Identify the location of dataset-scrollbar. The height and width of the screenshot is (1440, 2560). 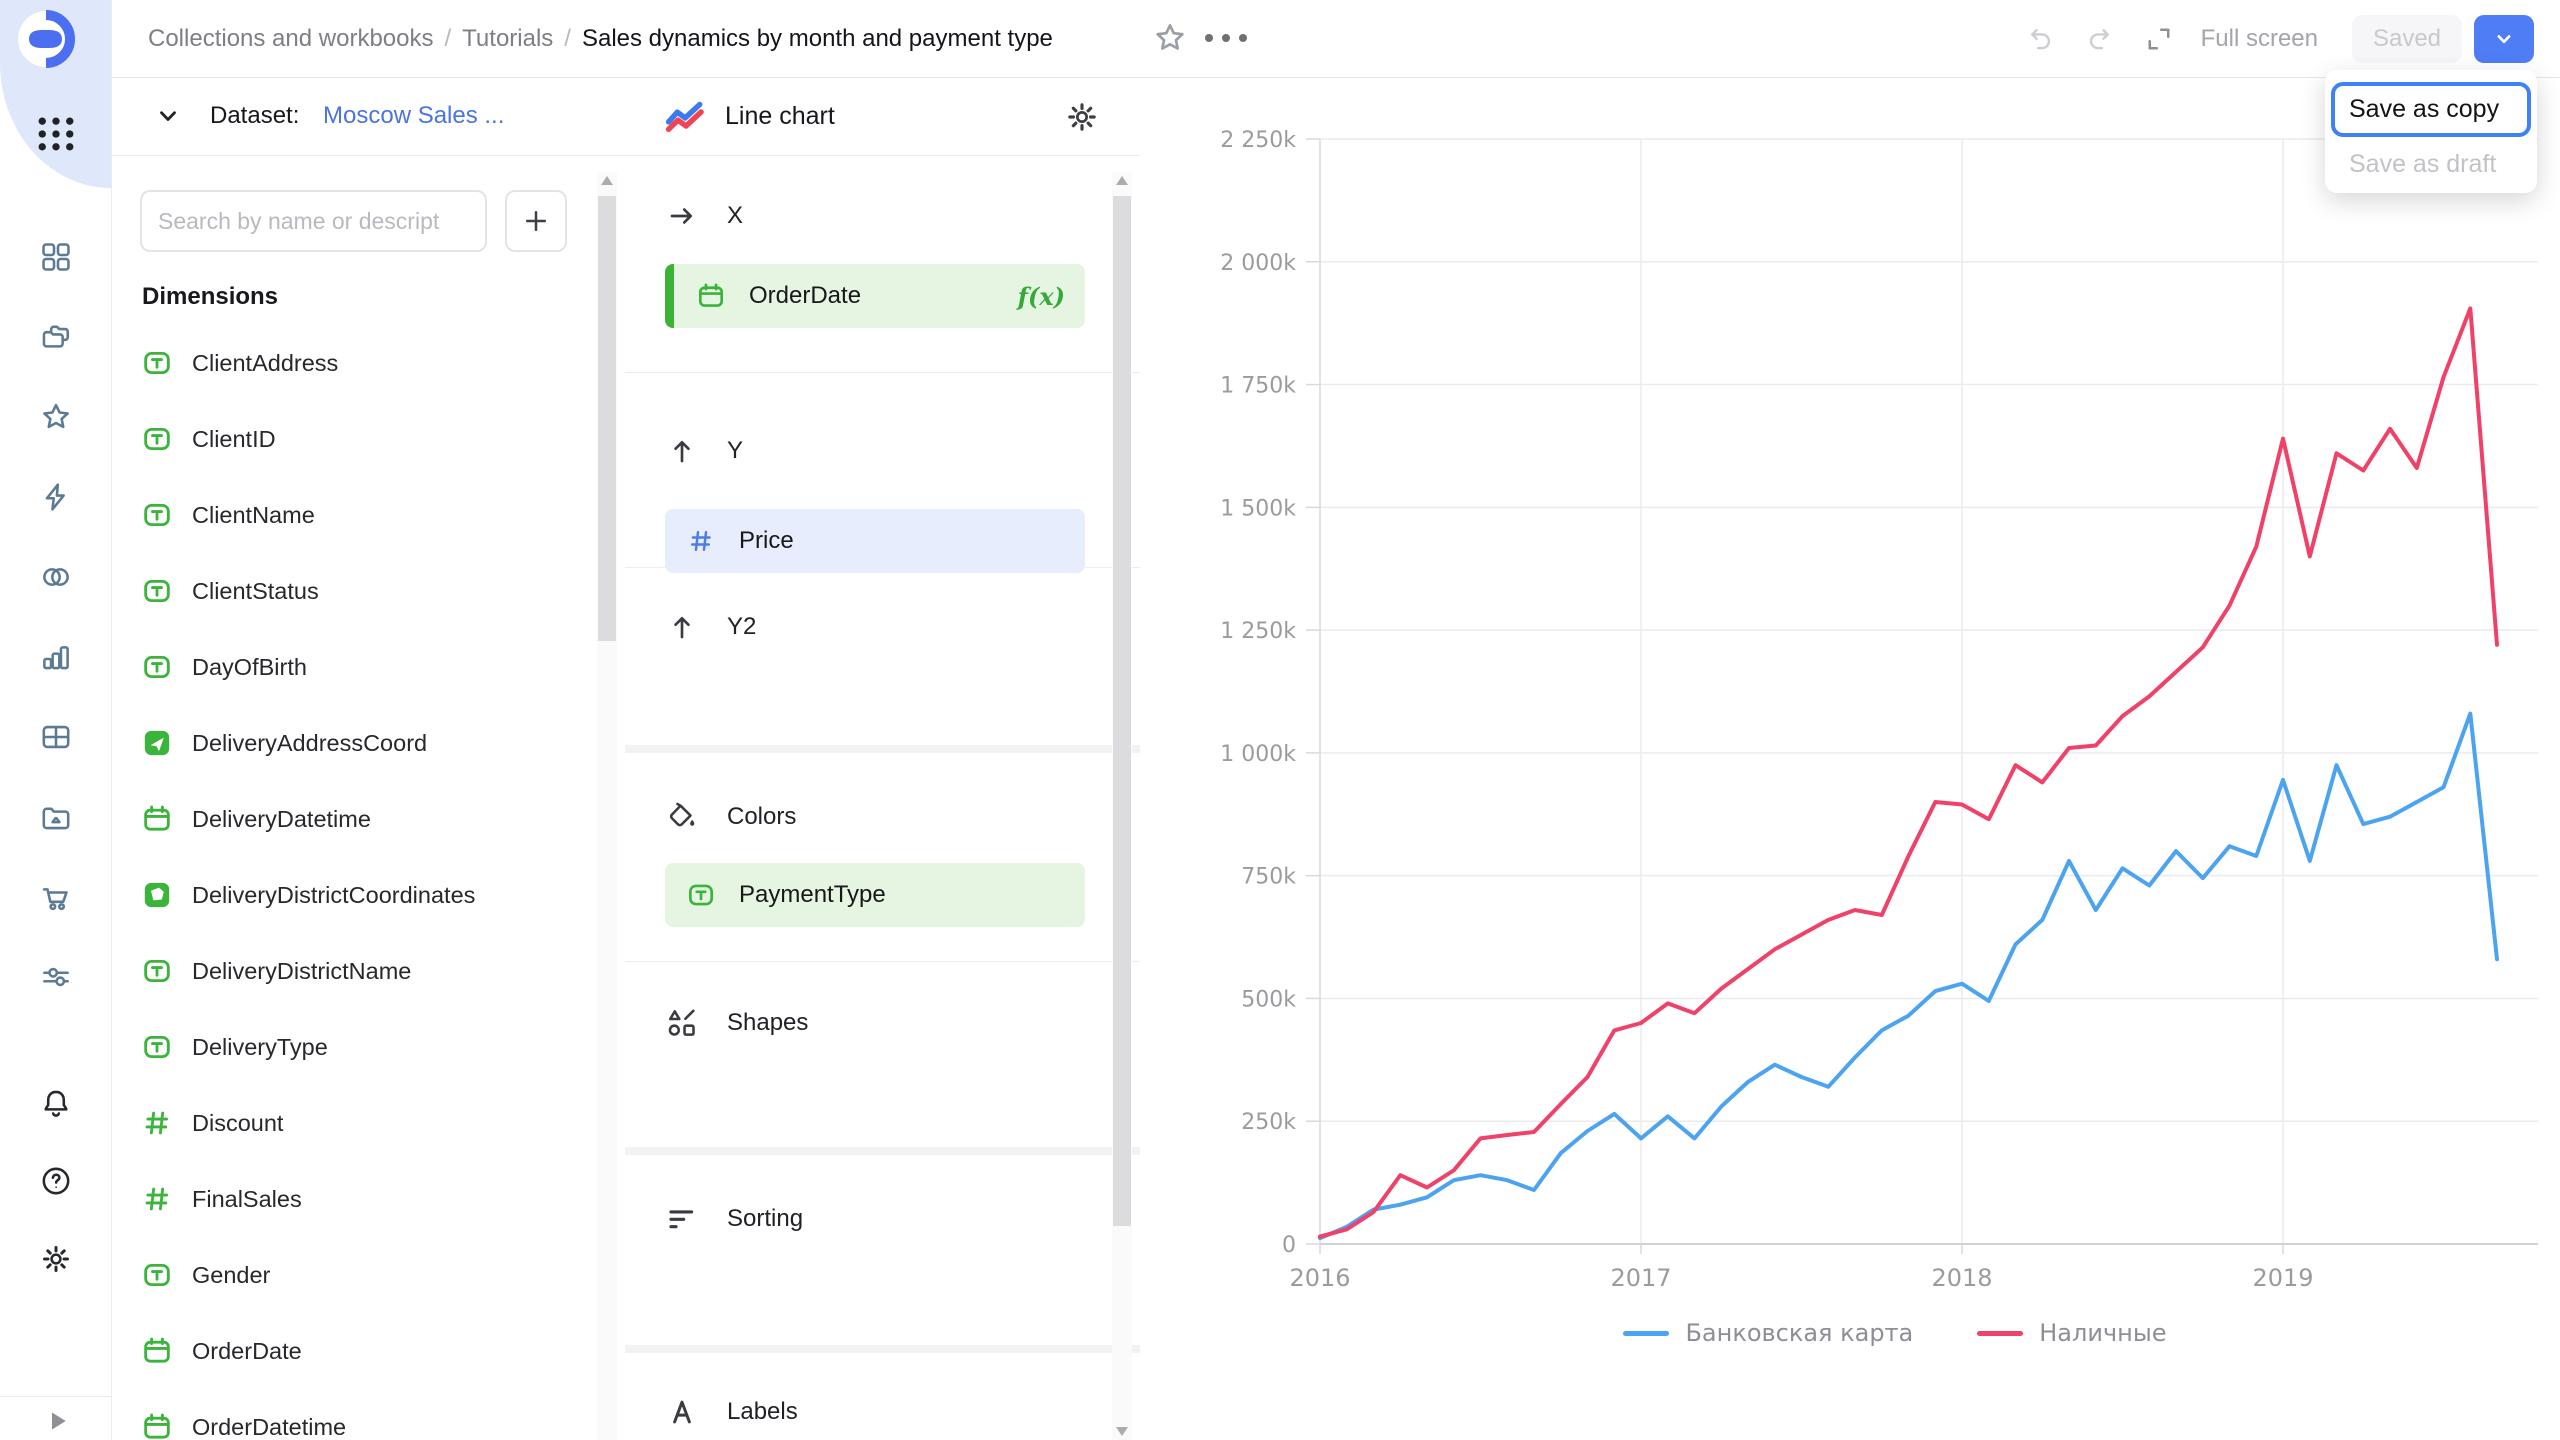
(607, 806).